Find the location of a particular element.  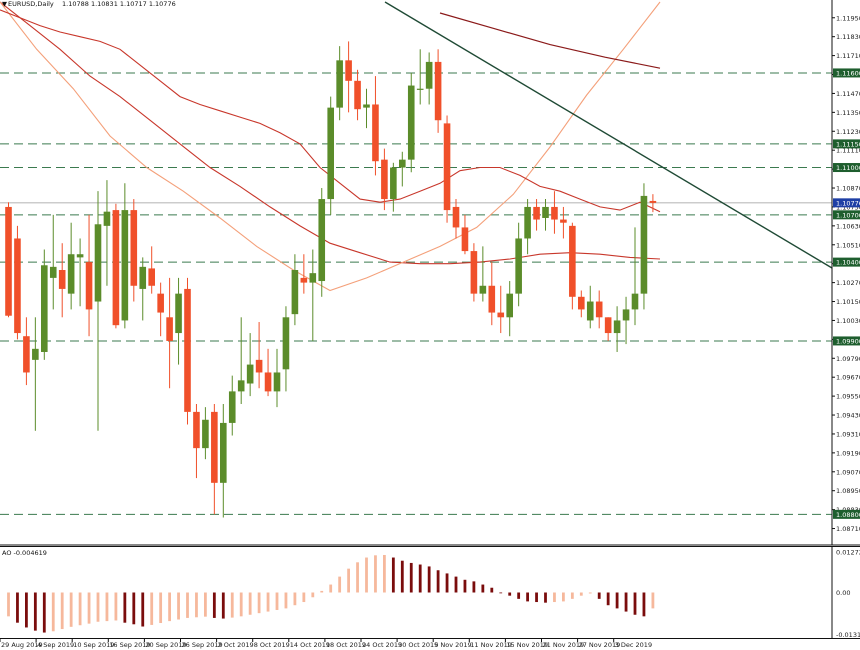

price-tick-label: 1.11950 is located at coordinates (848, 18).